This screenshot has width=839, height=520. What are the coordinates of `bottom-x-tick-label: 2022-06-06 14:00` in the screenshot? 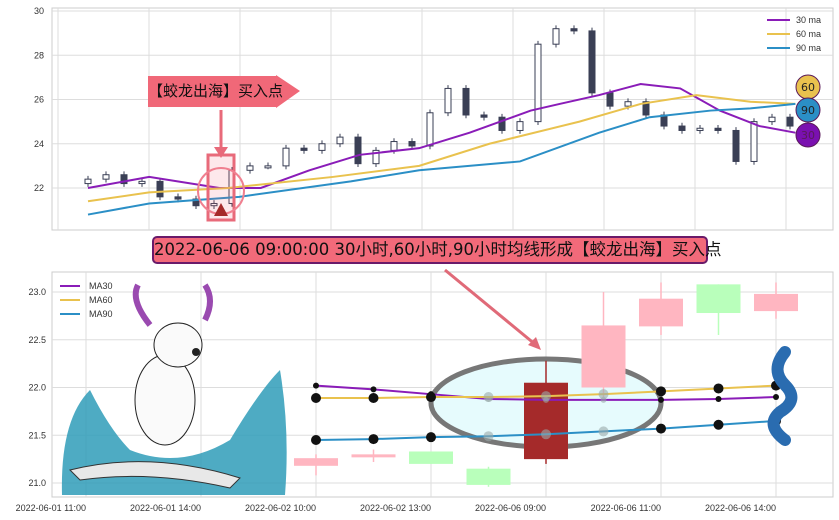 It's located at (740, 508).